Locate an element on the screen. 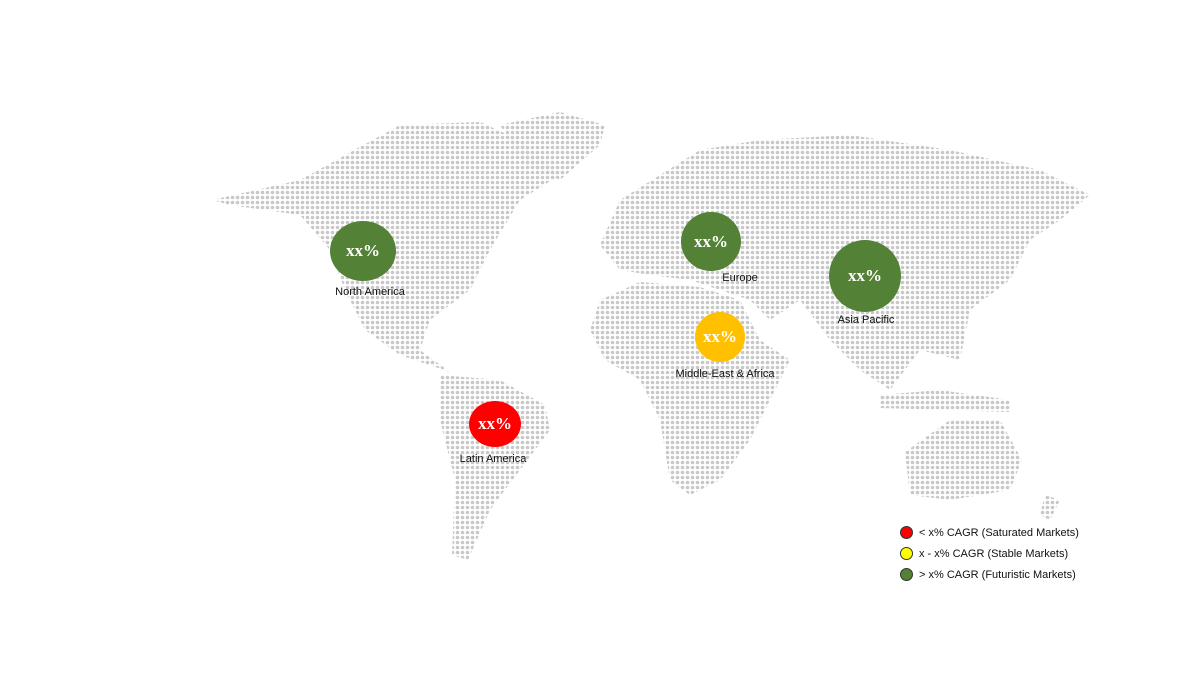 Image resolution: width=1200 pixels, height=675 pixels. africa-landmass is located at coordinates (690, 388).